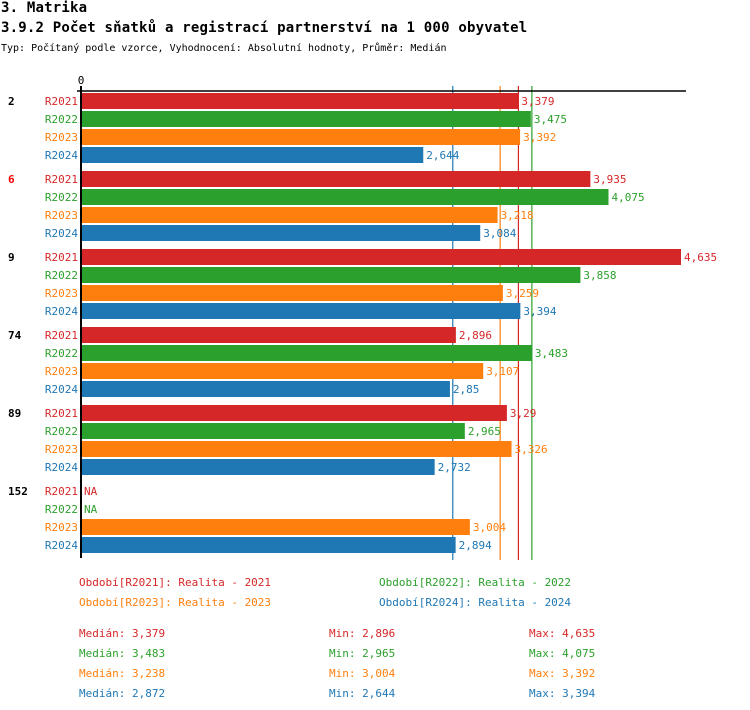 Image resolution: width=750 pixels, height=710 pixels. I want to click on data-label: 2,732, so click(454, 467).